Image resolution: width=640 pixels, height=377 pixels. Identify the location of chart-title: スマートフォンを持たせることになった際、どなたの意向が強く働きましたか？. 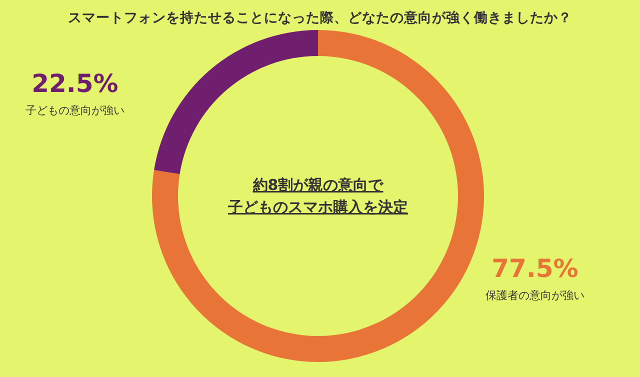
(320, 17).